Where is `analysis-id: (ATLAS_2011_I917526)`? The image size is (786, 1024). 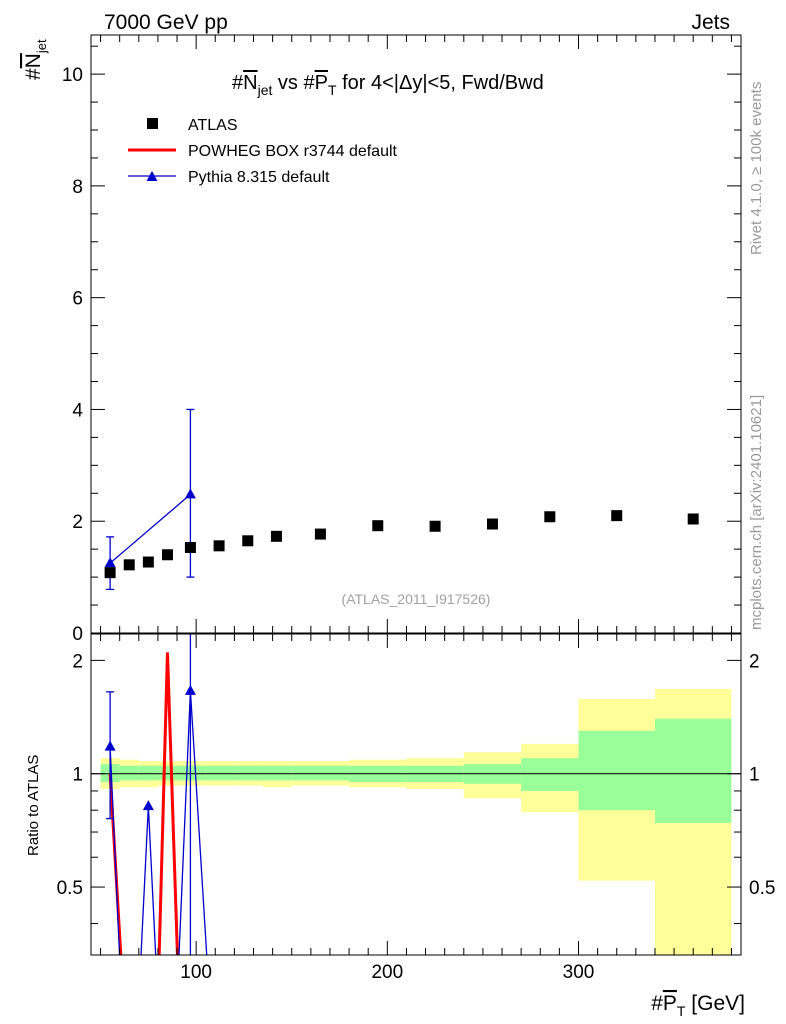
analysis-id: (ATLAS_2011_I917526) is located at coordinates (416, 599).